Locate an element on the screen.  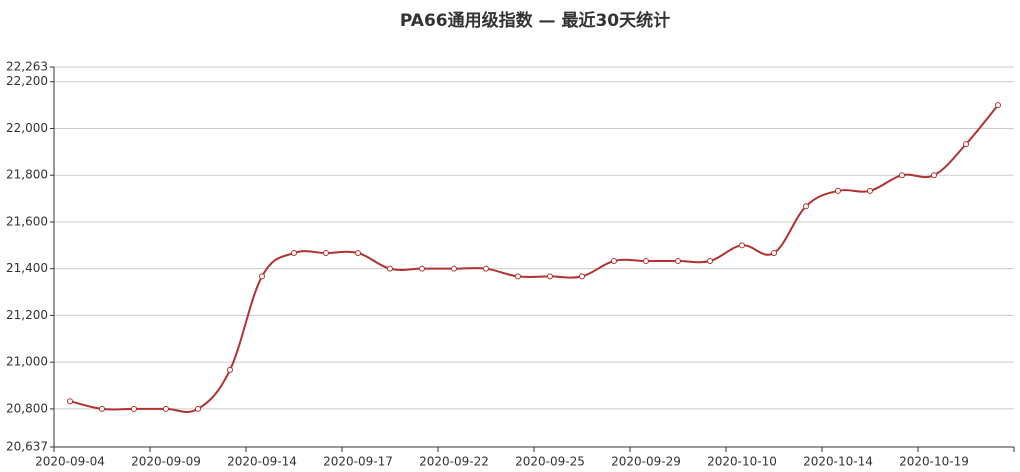
y-tick-label: 21,200 is located at coordinates (27, 315).